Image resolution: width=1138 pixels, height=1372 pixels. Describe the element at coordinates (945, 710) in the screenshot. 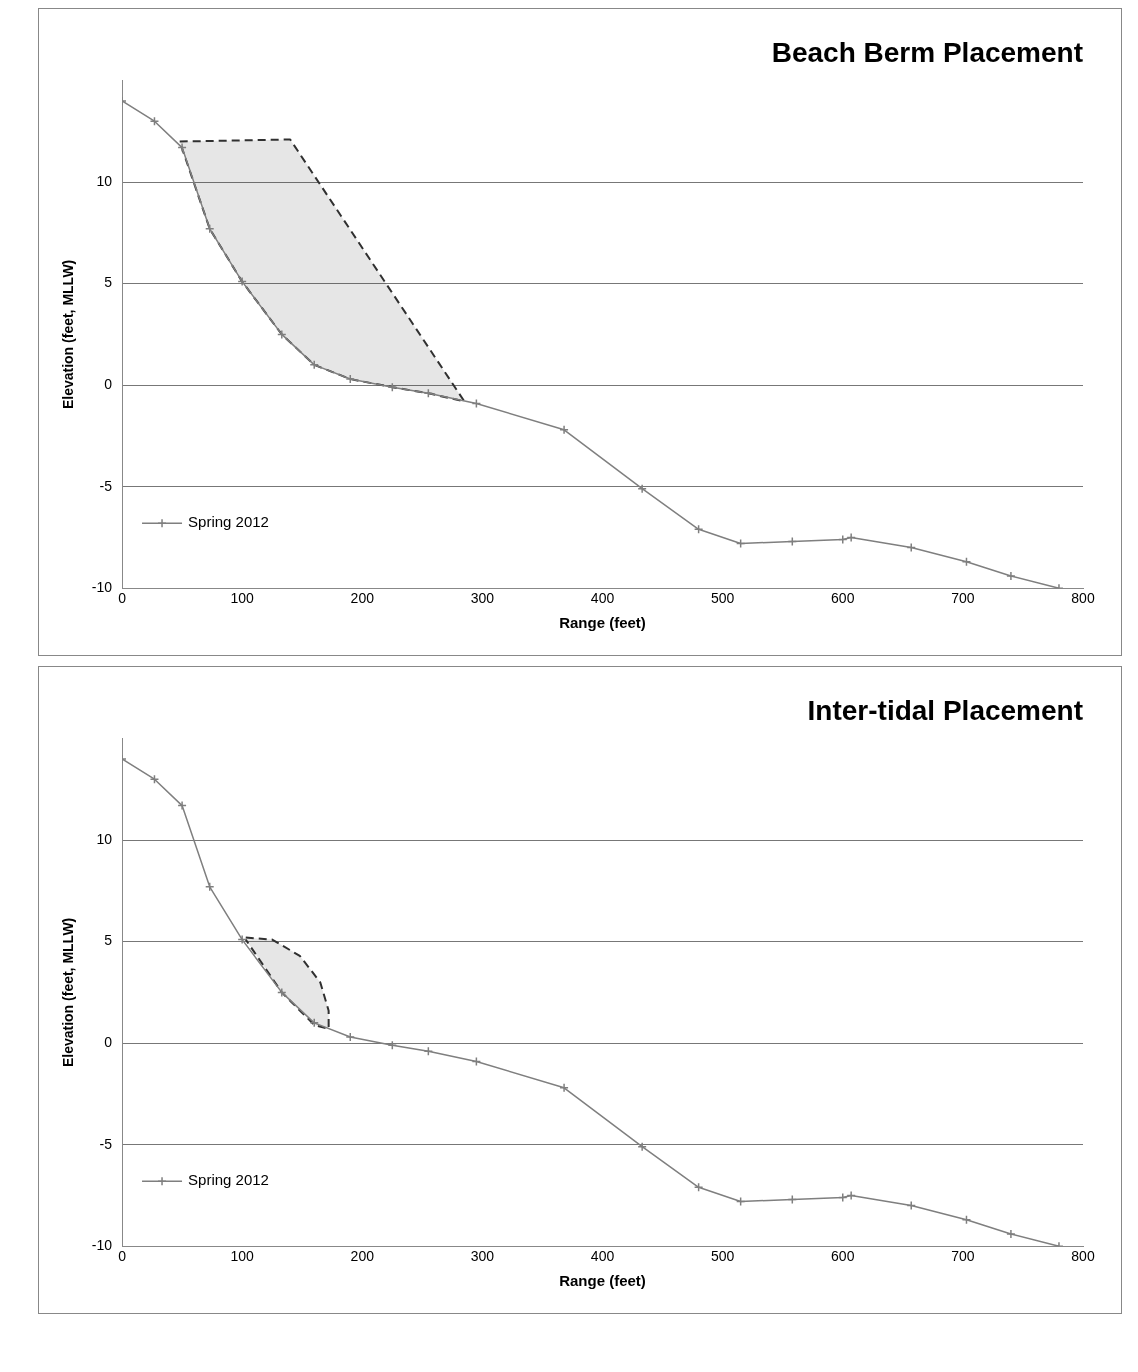

I see `chart-title: Inter-tidal Placement` at that location.